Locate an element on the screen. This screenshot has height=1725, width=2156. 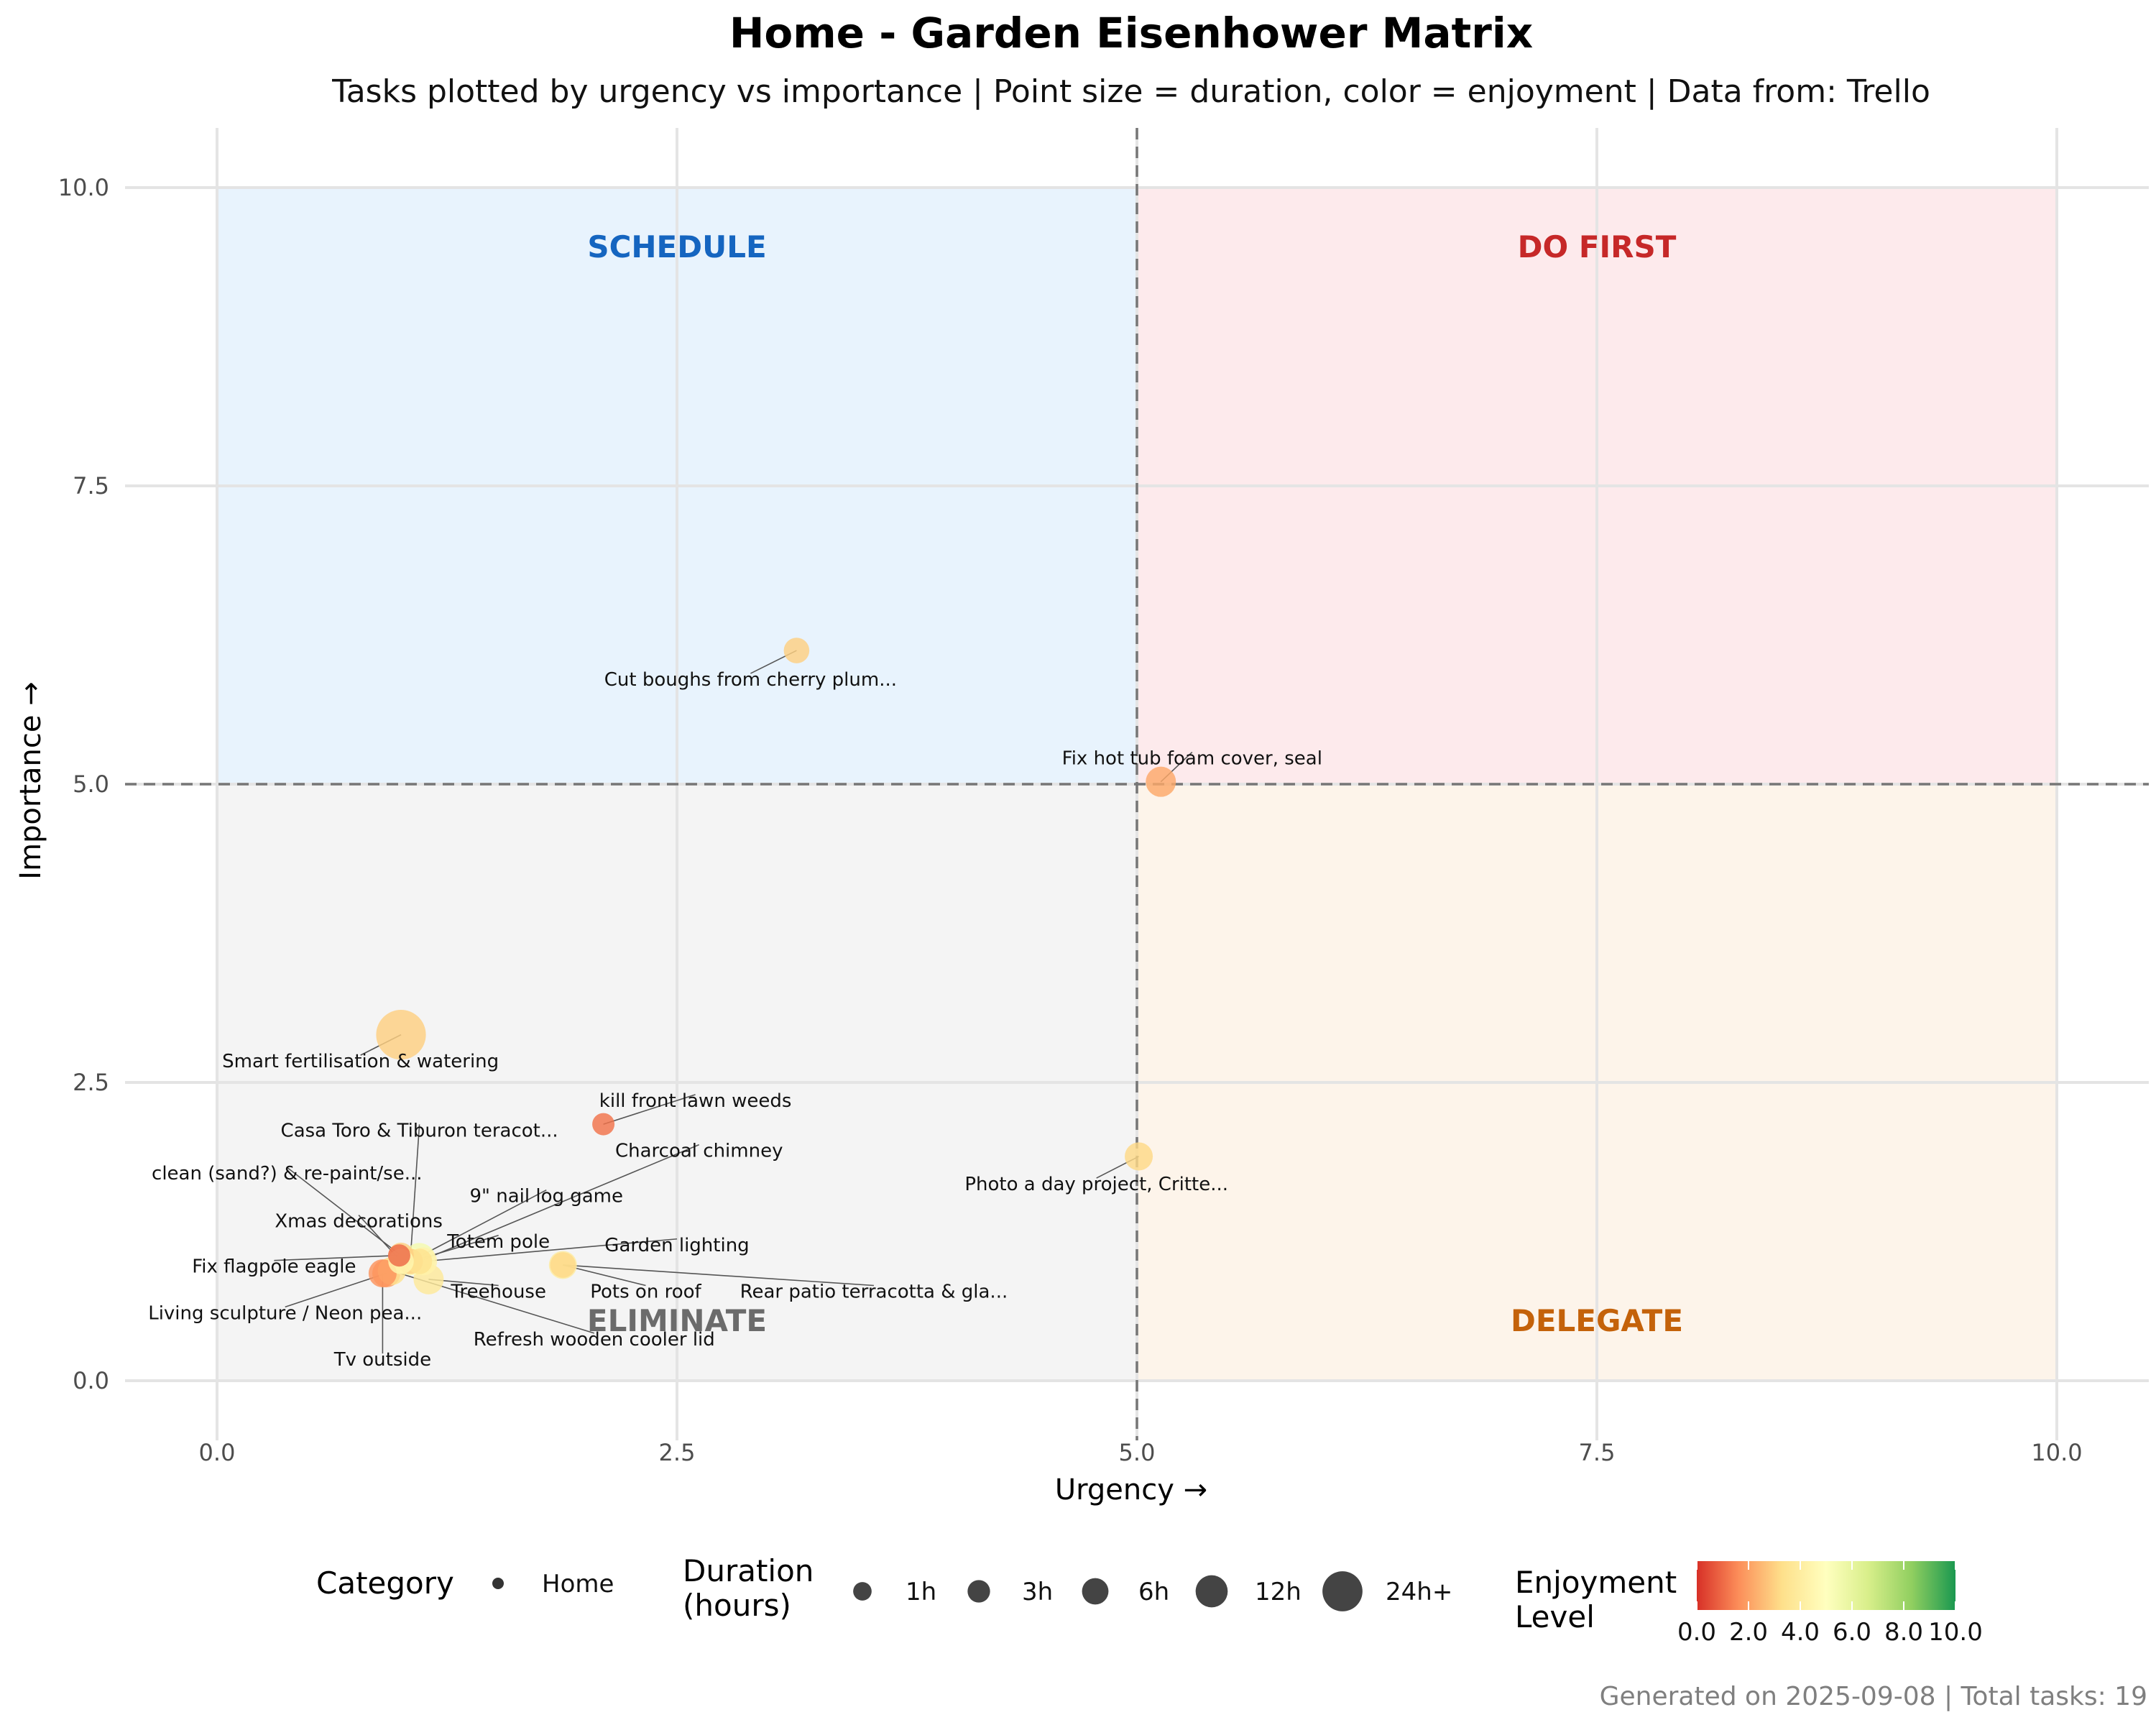
quadrant-label-do-first: DO FIRST is located at coordinates (1598, 246).